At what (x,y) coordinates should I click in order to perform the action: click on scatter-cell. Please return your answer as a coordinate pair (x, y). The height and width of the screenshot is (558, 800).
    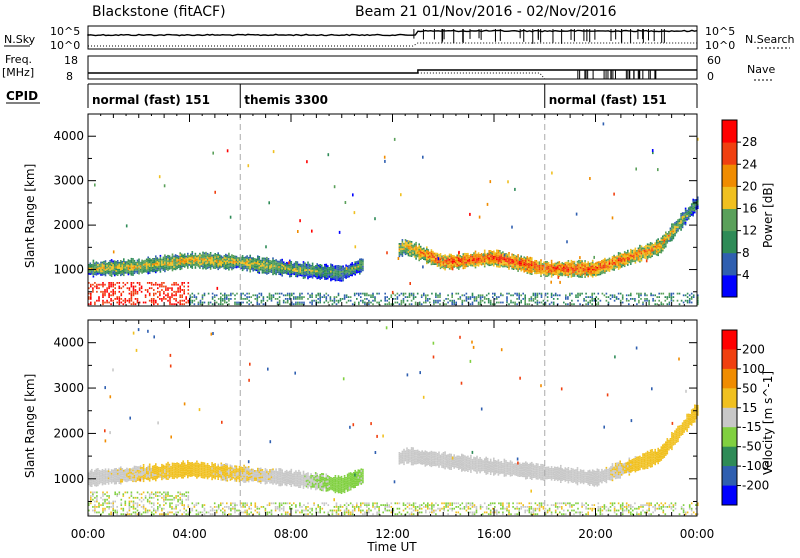
    Looking at the image, I should click on (439, 258).